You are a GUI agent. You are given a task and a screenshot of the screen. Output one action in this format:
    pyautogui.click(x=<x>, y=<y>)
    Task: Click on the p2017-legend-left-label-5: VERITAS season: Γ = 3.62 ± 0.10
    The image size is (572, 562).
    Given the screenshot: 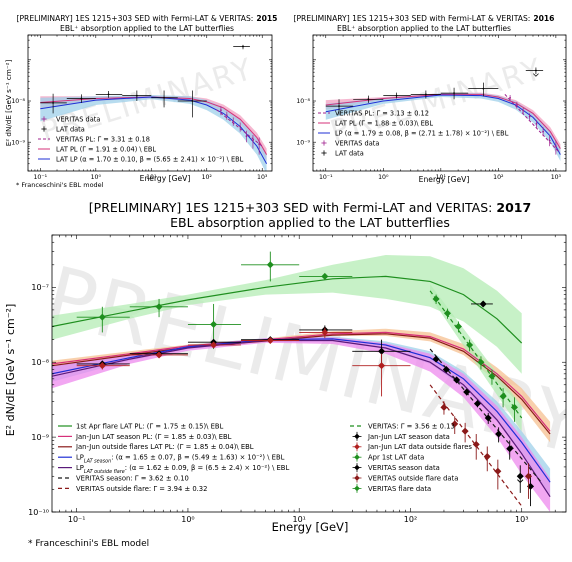 What is the action you would take?
    pyautogui.click(x=132, y=478)
    